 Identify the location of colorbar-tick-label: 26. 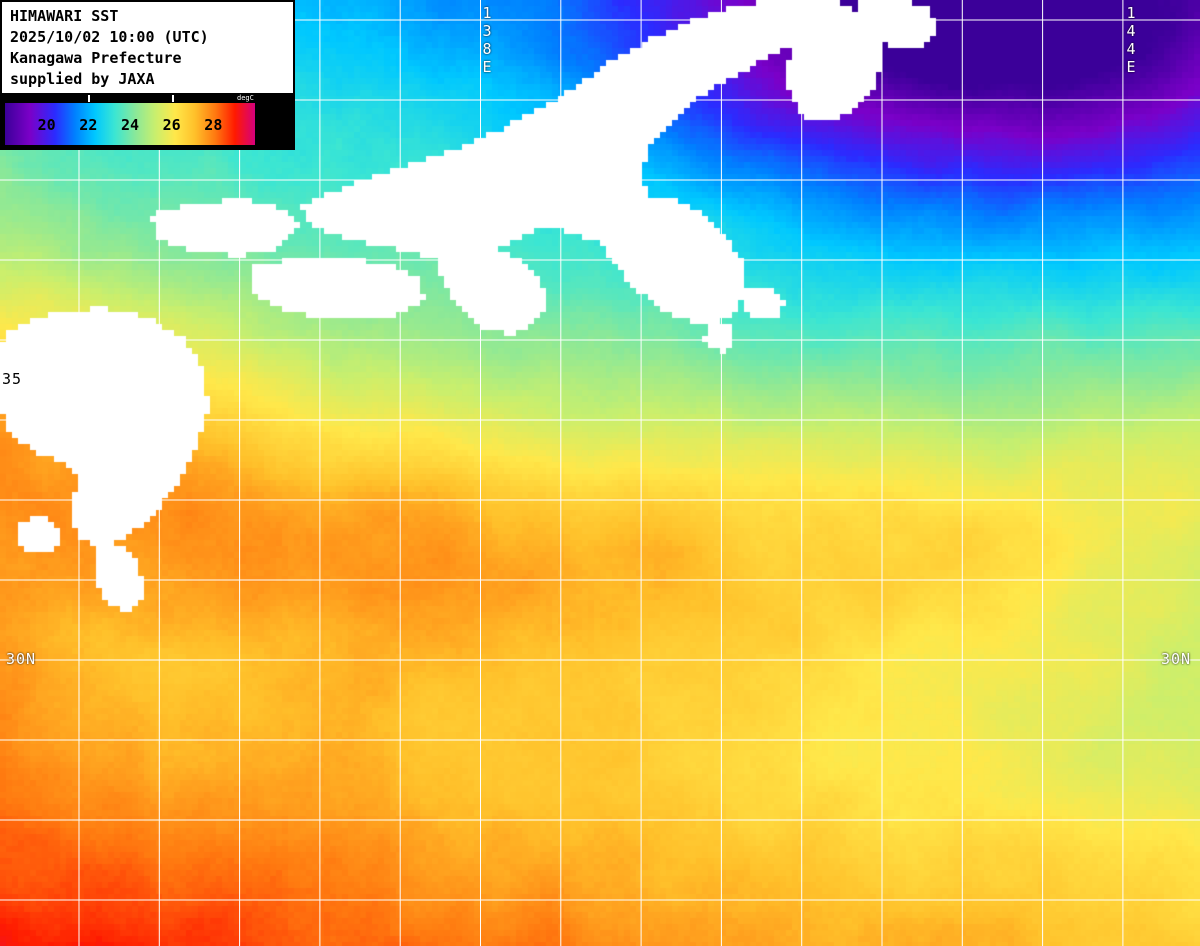
(171, 125).